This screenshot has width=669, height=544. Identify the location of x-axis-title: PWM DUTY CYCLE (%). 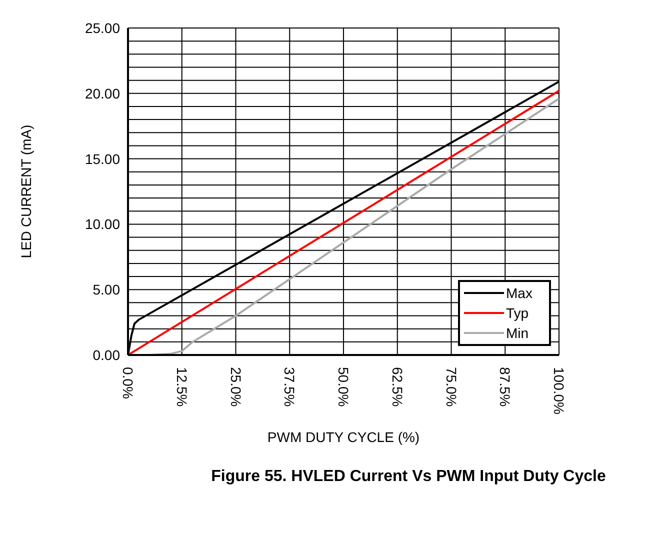
(343, 437).